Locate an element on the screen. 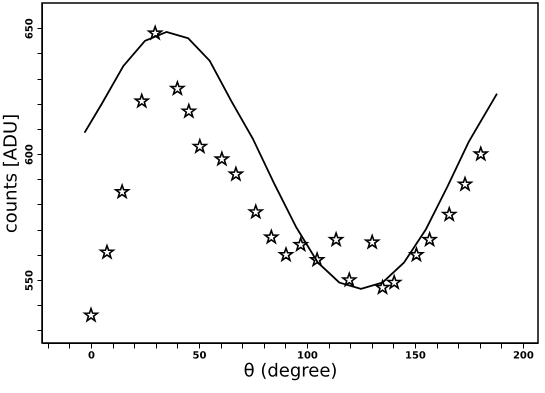  x-tick-label: 200 is located at coordinates (523, 356).